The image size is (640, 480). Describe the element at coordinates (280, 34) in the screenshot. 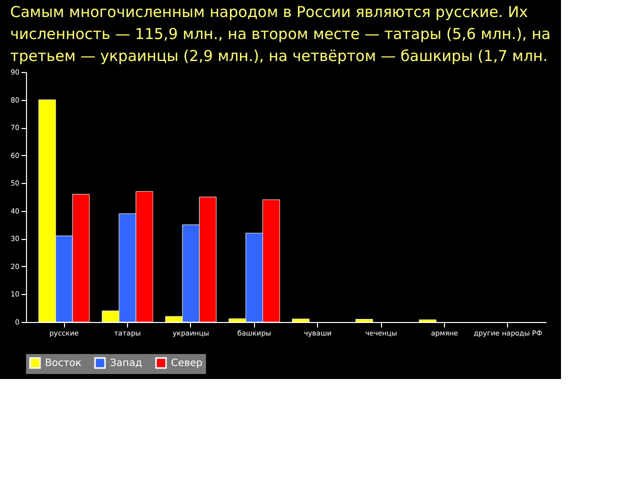

I see `chart-title: Самым многочисленным народом в России являются русские. Их численность — 115,9 млн., на втором месте — татары (5,6 млн.), на третьем — украинцы (2,9 млн.), на четвёртом — башкиры (1,7 млн.` at that location.